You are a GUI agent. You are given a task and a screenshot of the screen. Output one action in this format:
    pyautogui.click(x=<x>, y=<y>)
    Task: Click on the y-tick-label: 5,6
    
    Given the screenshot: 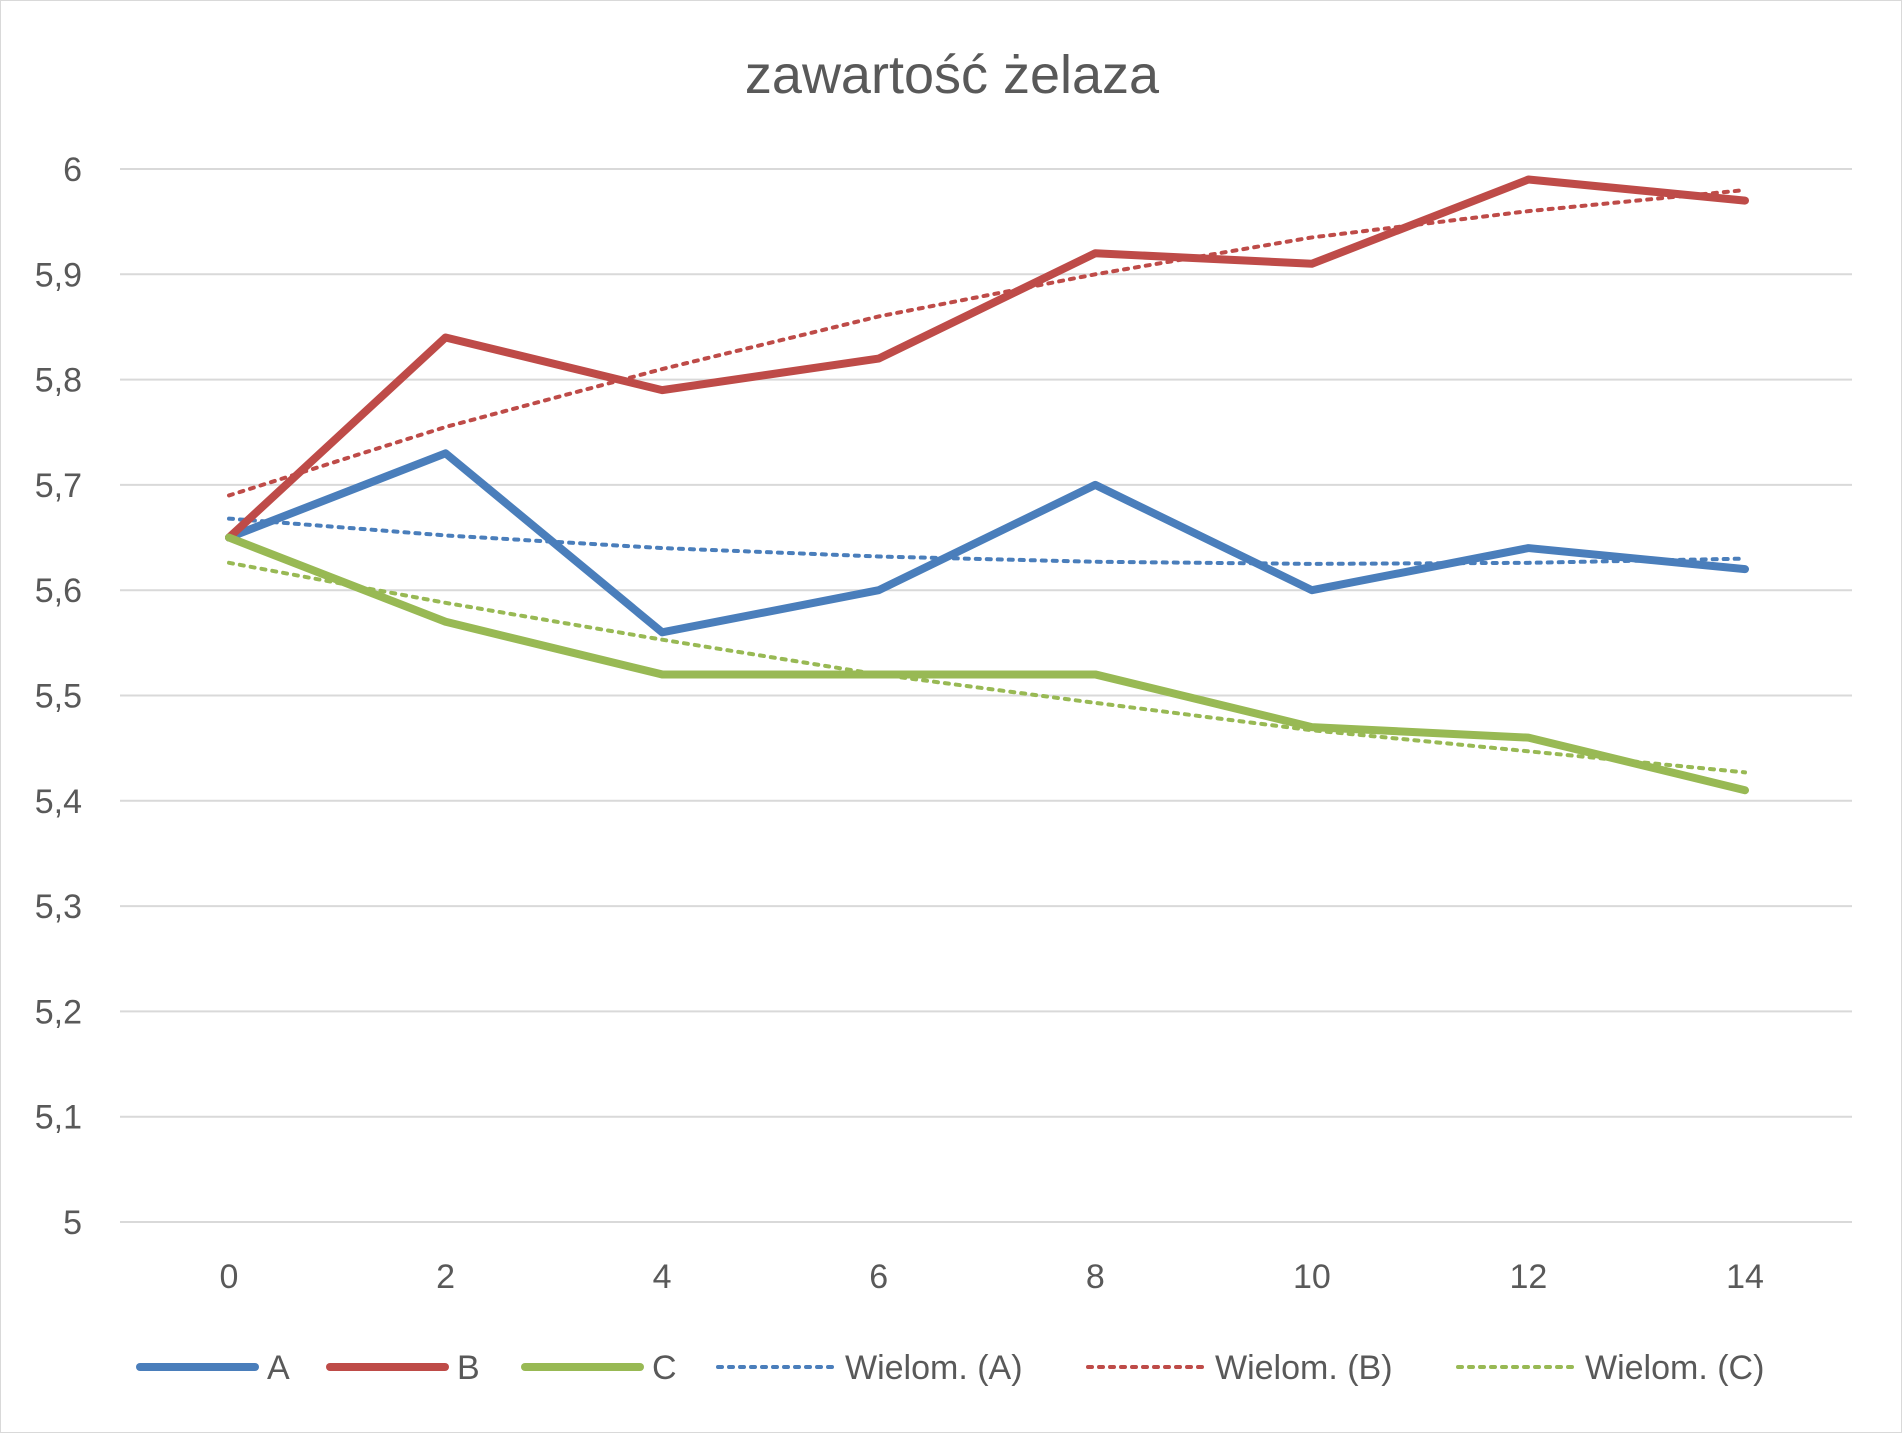 What is the action you would take?
    pyautogui.click(x=58, y=591)
    